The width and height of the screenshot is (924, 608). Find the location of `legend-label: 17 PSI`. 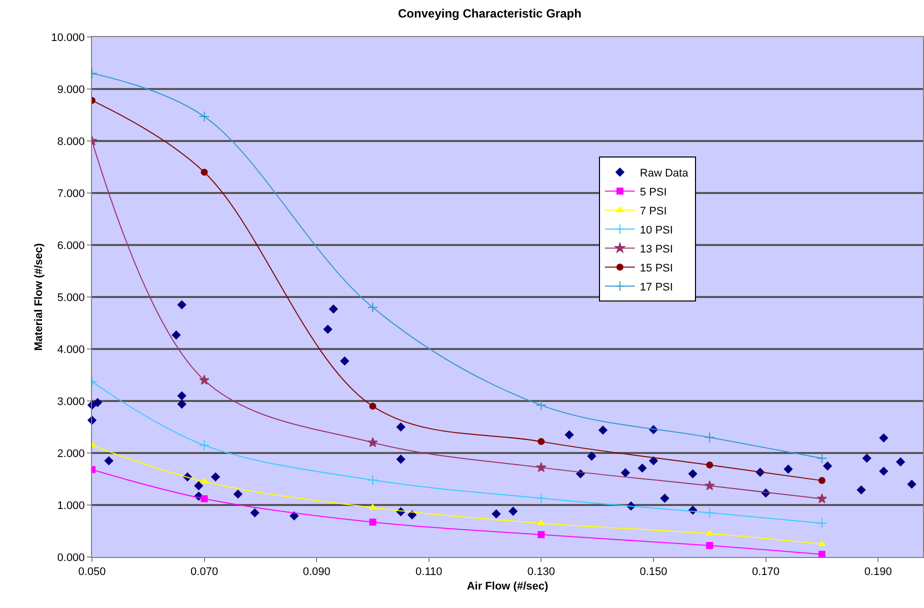

legend-label: 17 PSI is located at coordinates (656, 287).